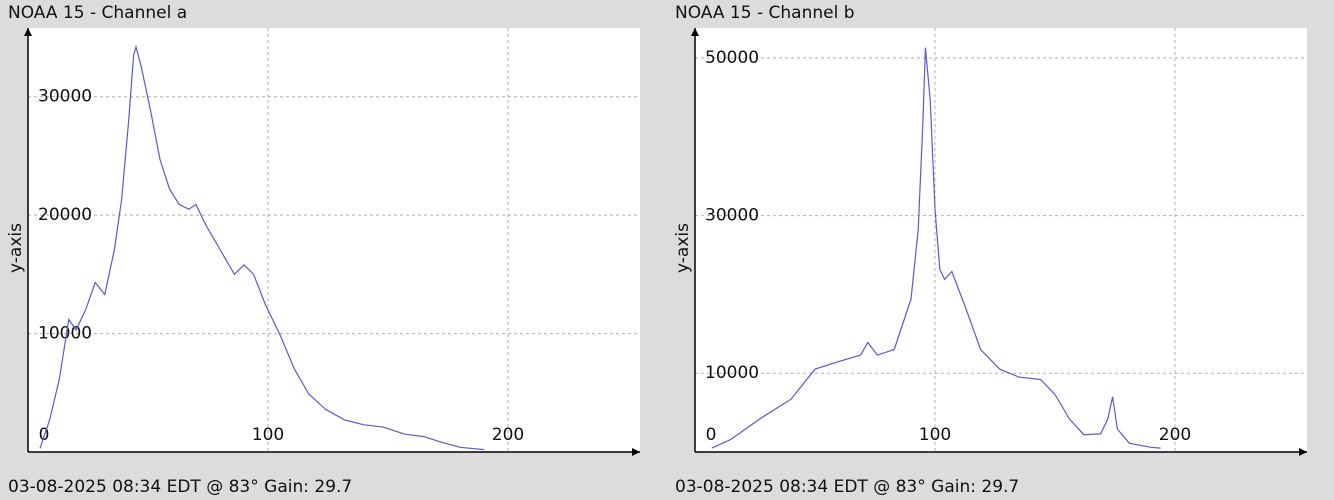 This screenshot has width=1334, height=500. I want to click on y-tick-label: 20000, so click(65, 215).